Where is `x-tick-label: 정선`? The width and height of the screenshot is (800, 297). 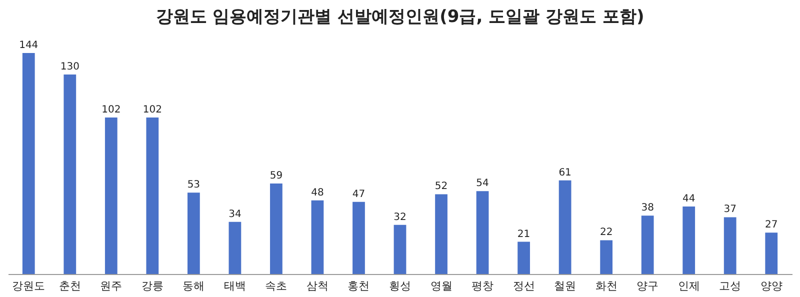
x-tick-label: 정선 is located at coordinates (523, 286).